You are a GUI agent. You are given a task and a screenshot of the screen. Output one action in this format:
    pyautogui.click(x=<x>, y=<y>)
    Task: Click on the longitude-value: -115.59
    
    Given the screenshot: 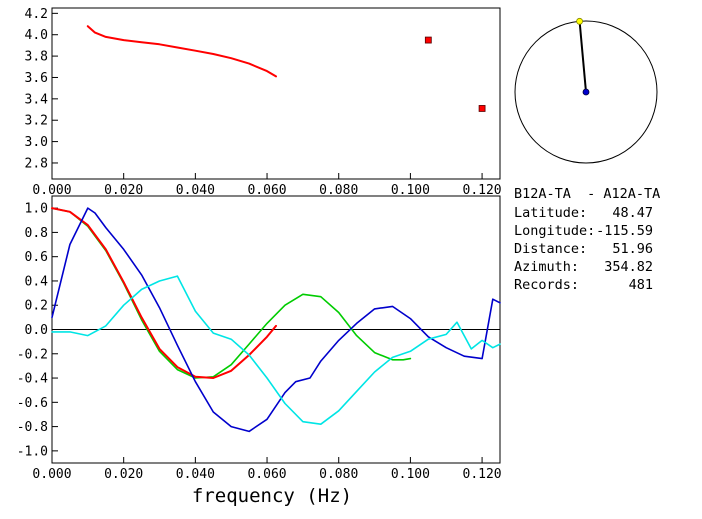 What is the action you would take?
    pyautogui.click(x=624, y=231)
    